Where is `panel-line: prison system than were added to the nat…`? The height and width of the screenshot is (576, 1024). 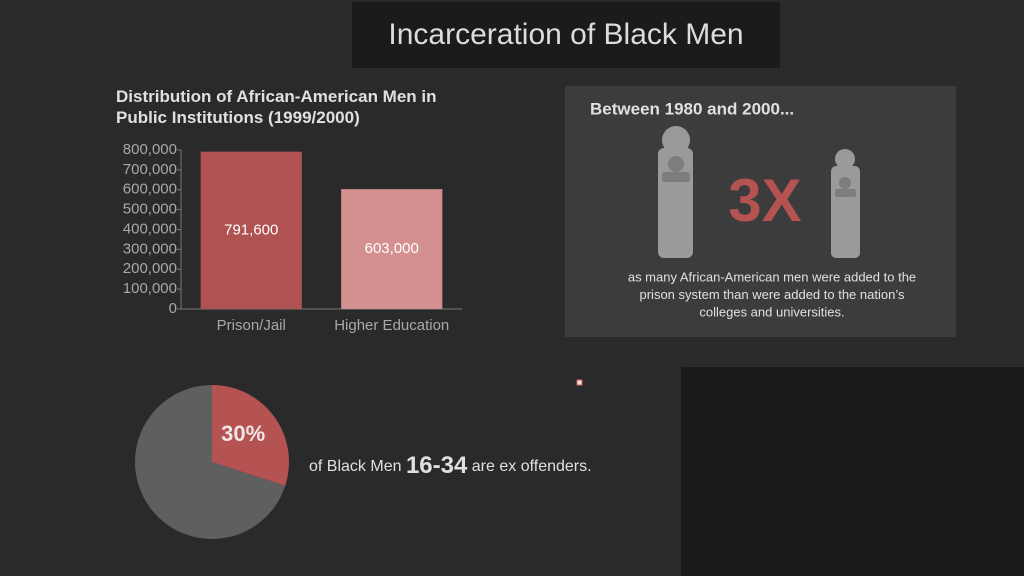 panel-line: prison system than were added to the nat… is located at coordinates (772, 294).